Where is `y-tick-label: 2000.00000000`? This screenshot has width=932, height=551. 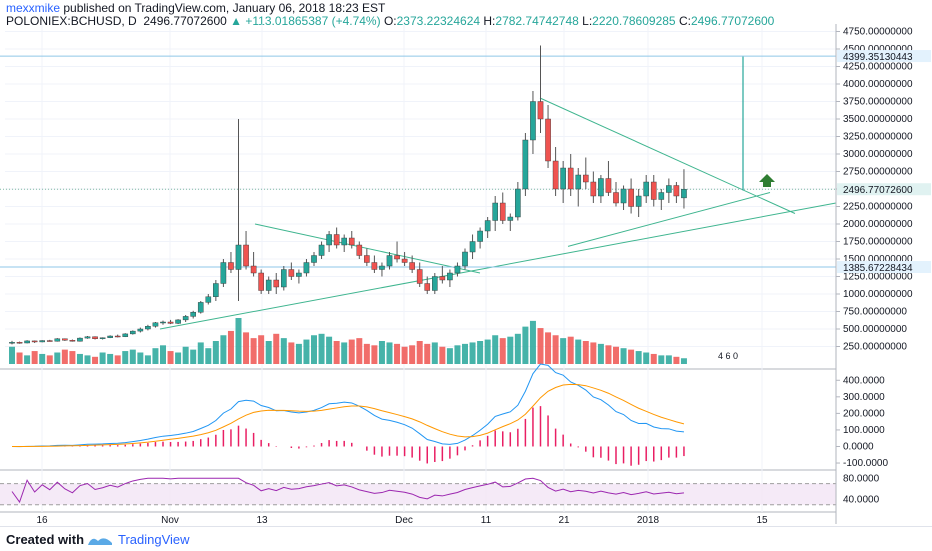
y-tick-label: 2000.00000000 is located at coordinates (878, 224).